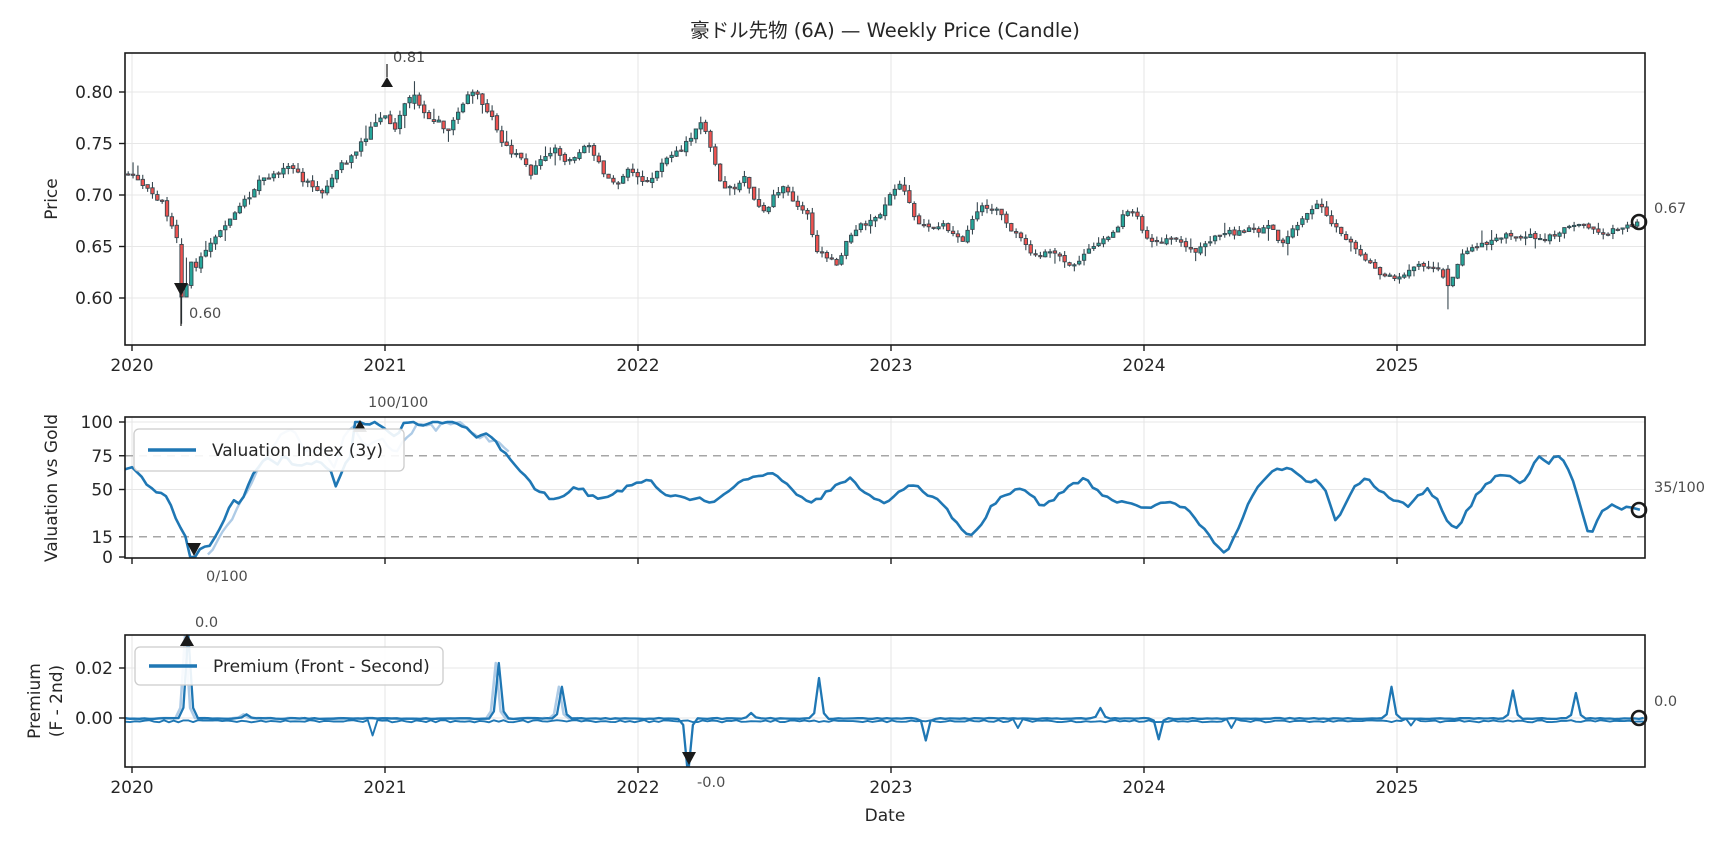 The height and width of the screenshot is (849, 1728). I want to click on y-tick-label: 0.02, so click(94, 669).